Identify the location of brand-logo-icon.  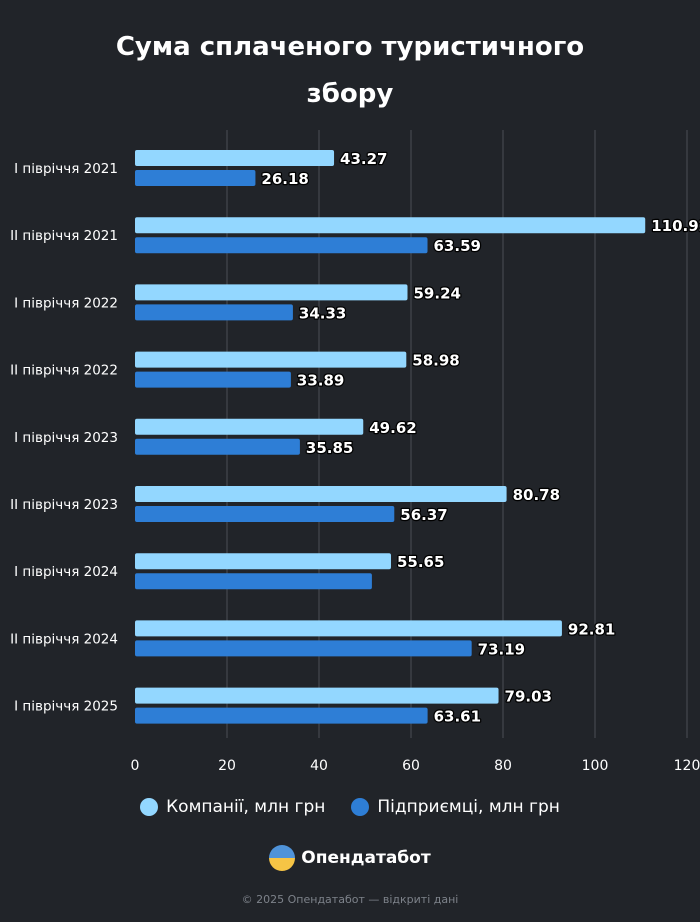
(282, 858).